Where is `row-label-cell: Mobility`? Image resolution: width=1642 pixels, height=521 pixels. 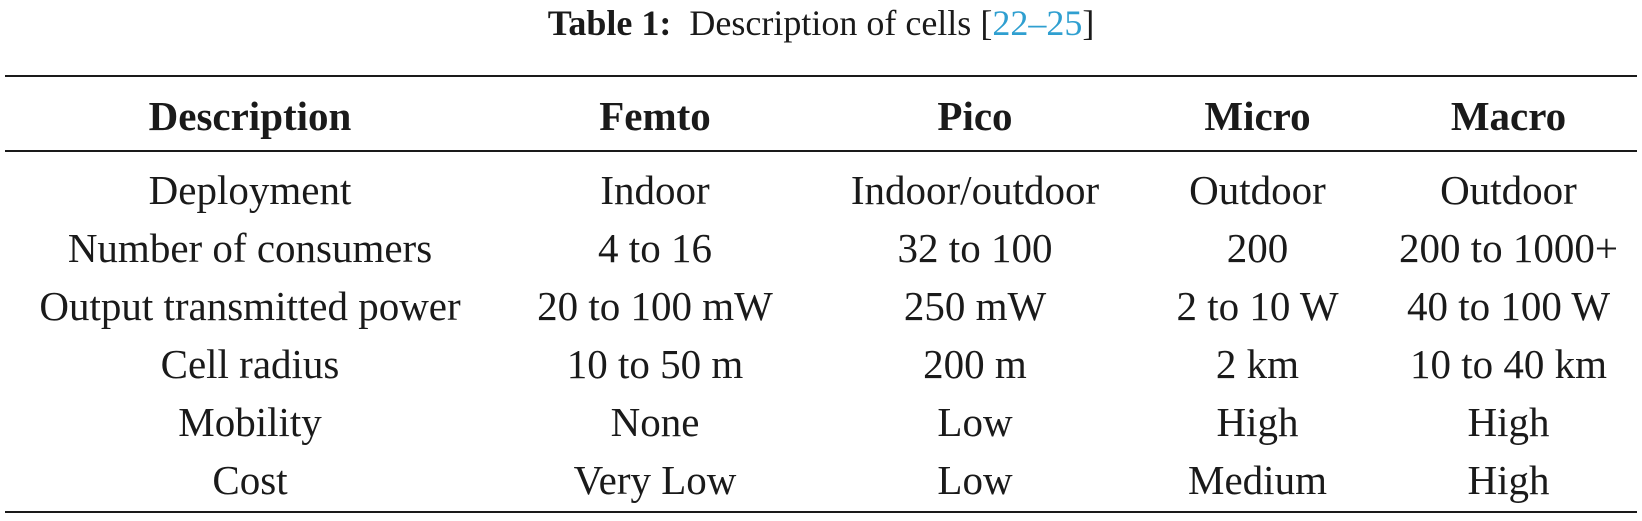 row-label-cell: Mobility is located at coordinates (250, 422).